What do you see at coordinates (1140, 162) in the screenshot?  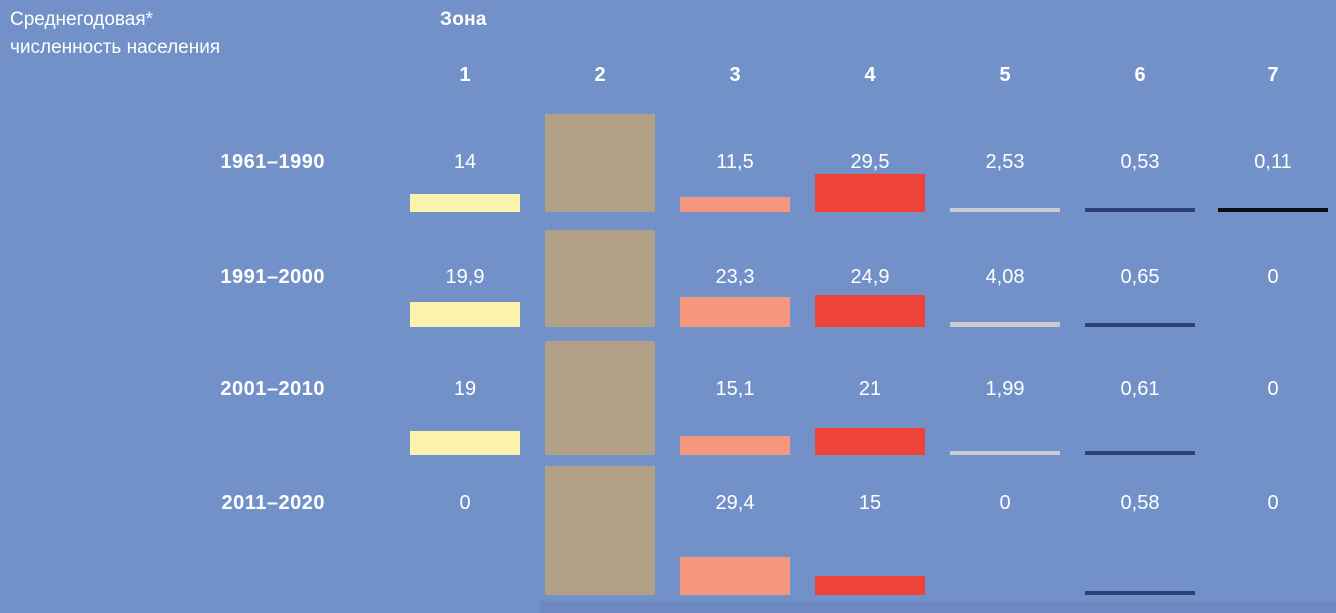 I see `value-cell-r1-z6: 0,53` at bounding box center [1140, 162].